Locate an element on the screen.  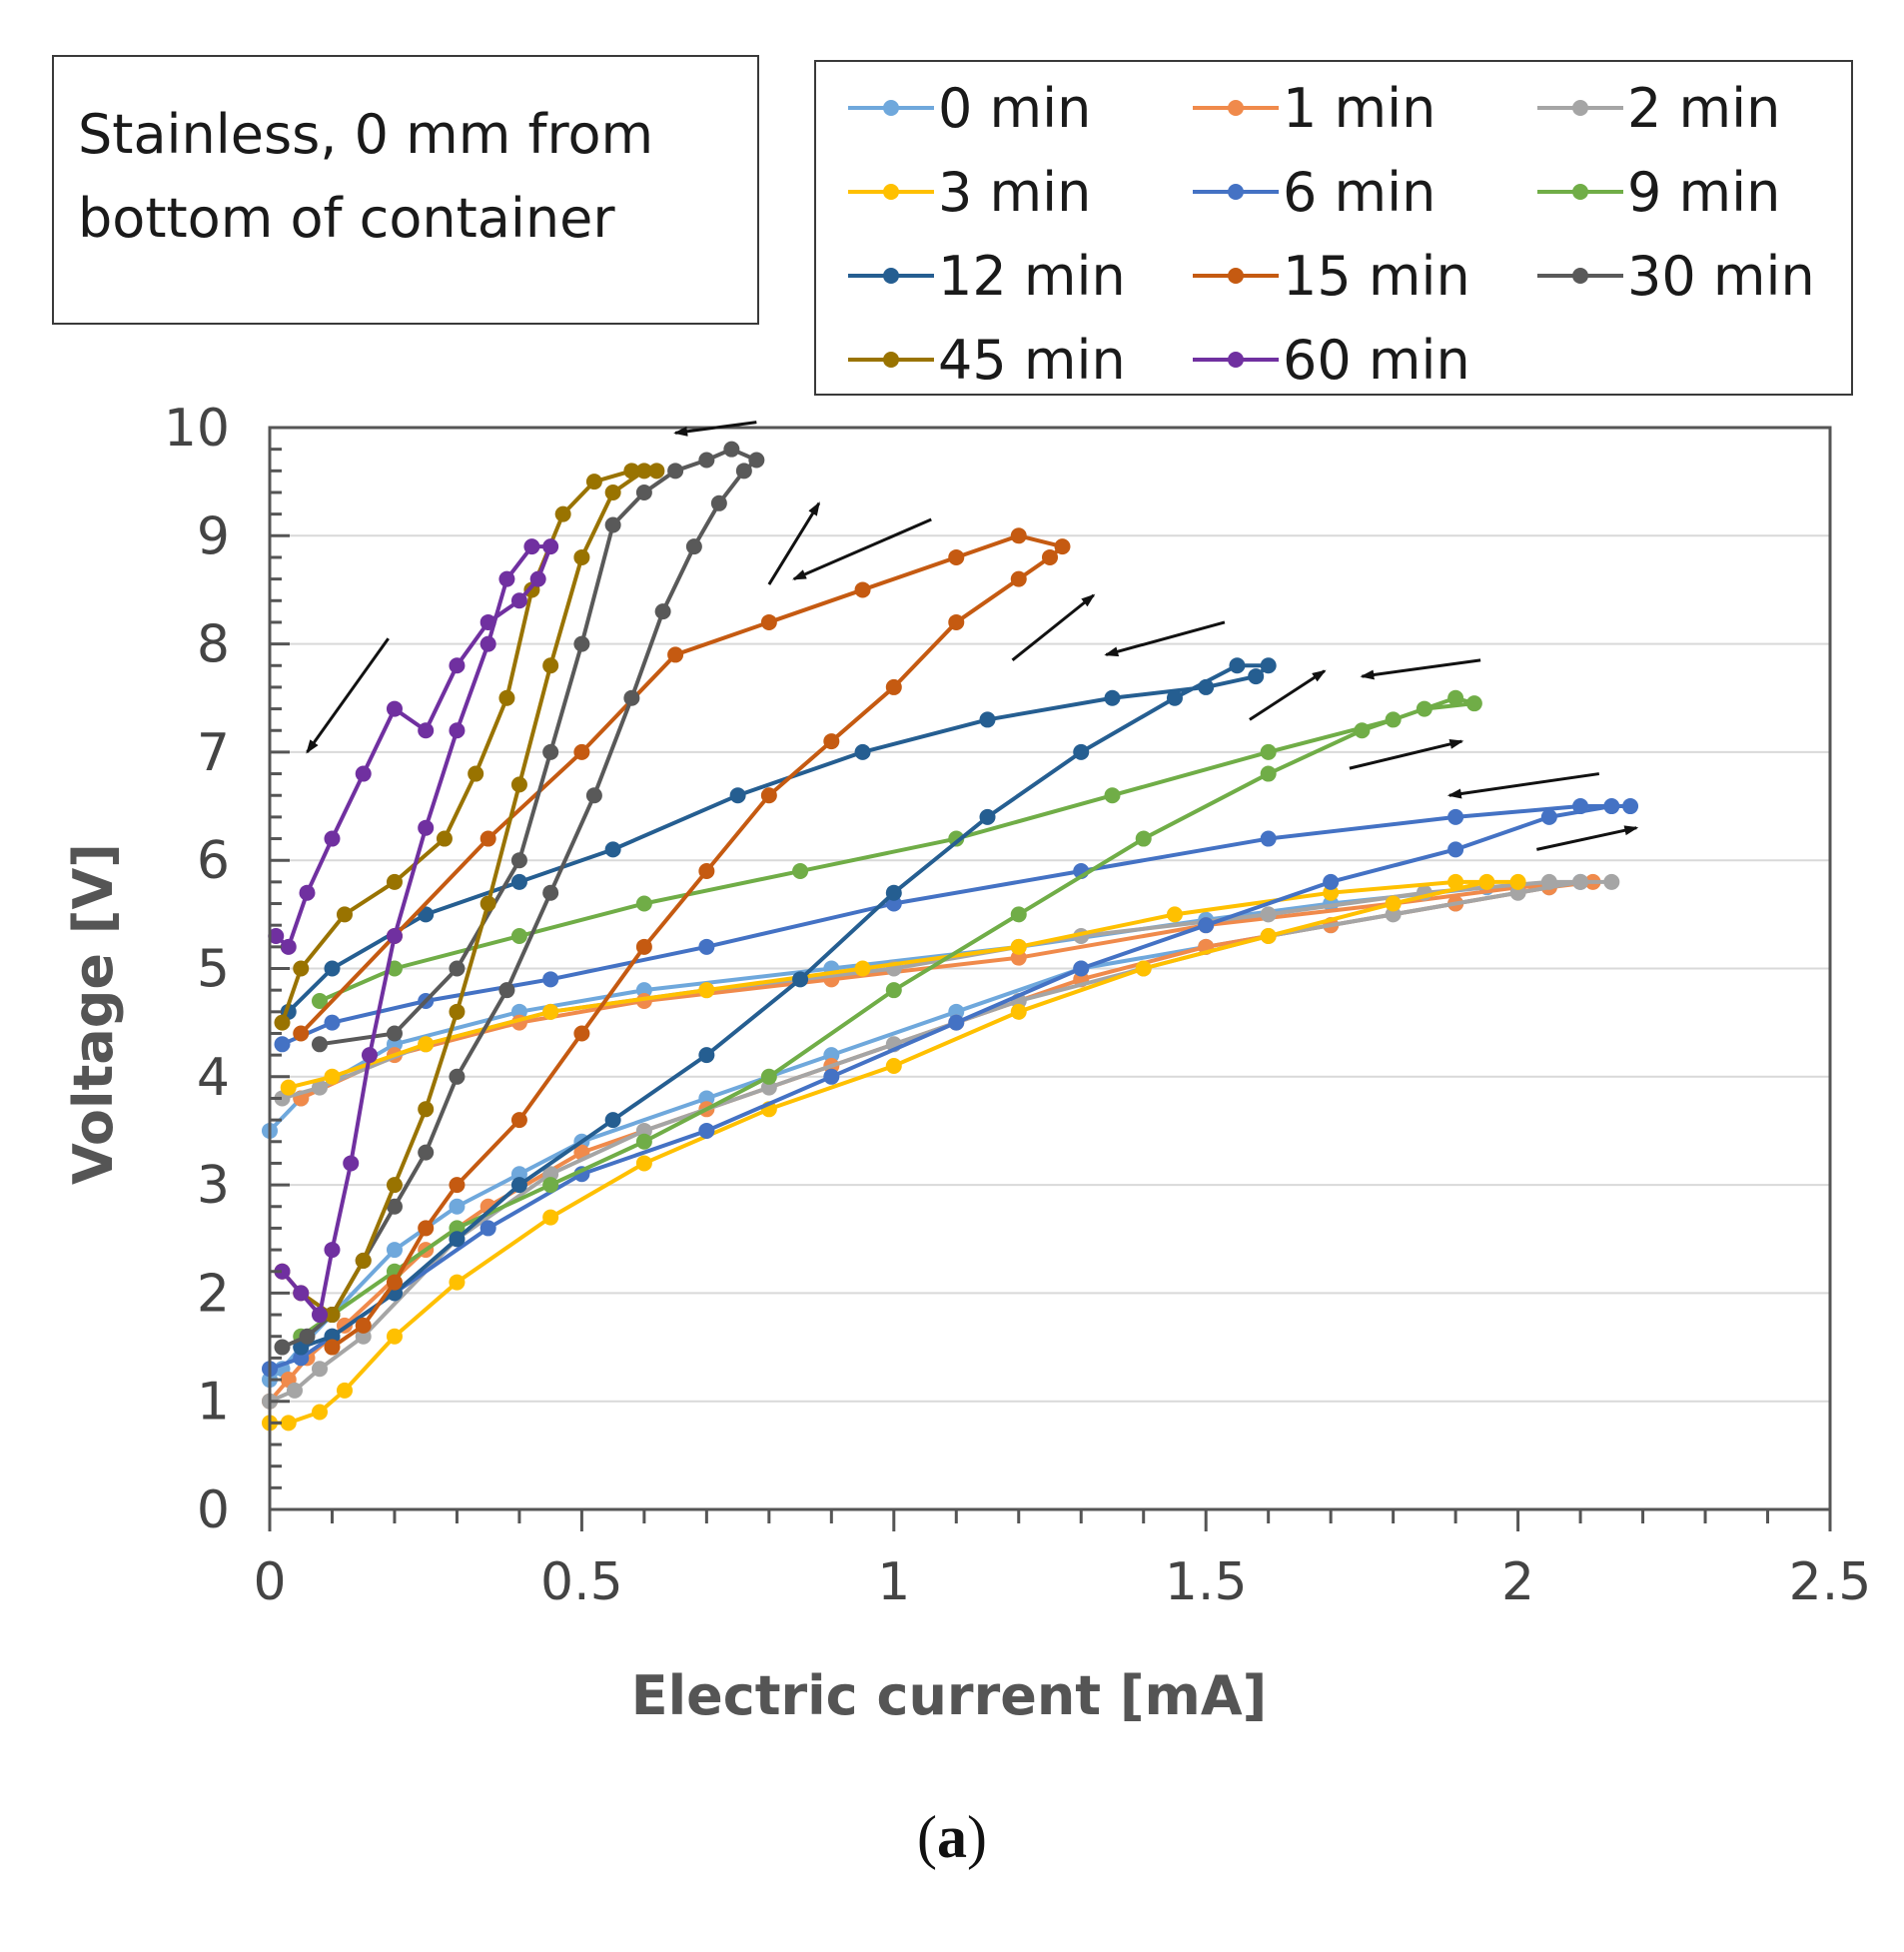
y-tick-label: 6 is located at coordinates (213, 861).